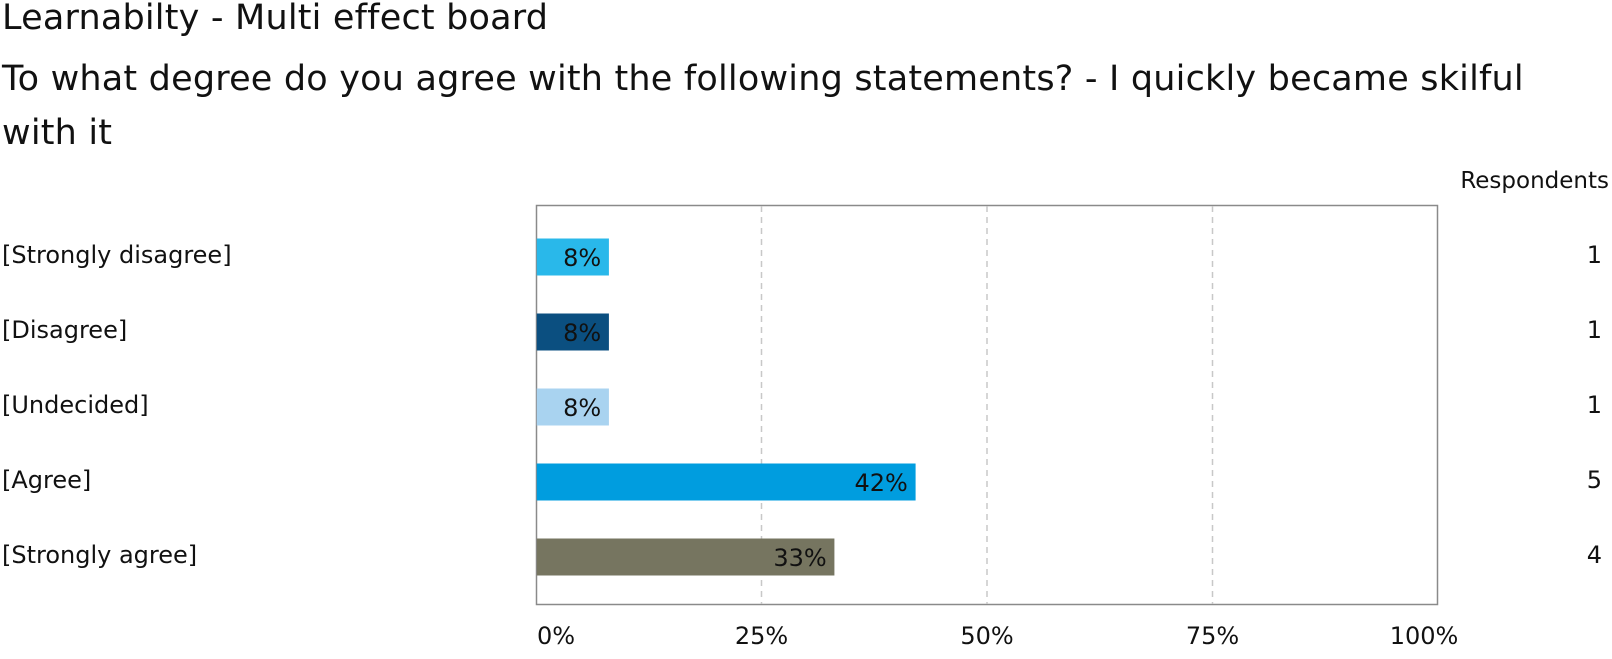  What do you see at coordinates (880, 483) in the screenshot?
I see `bar-value-label: 42%` at bounding box center [880, 483].